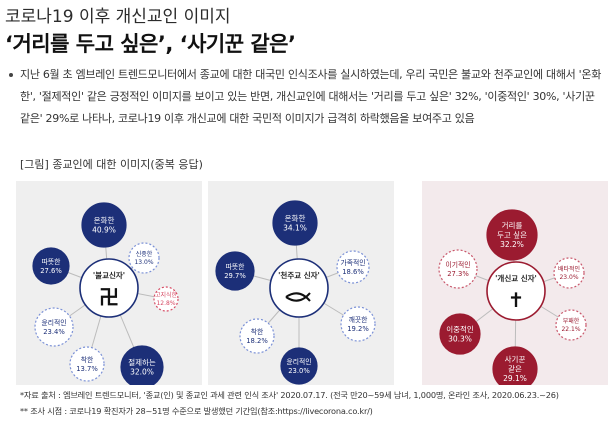 The height and width of the screenshot is (441, 609). What do you see at coordinates (571, 321) in the screenshot?
I see `bubble-label: 부패한` at bounding box center [571, 321].